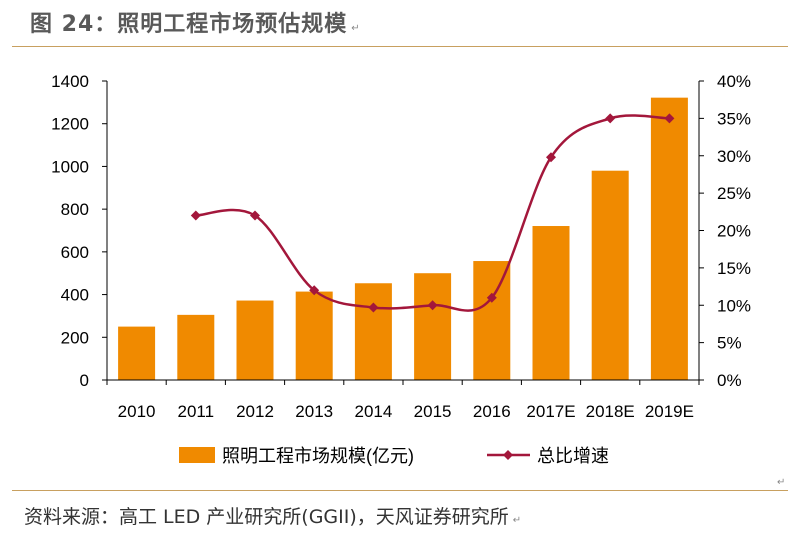  What do you see at coordinates (734, 156) in the screenshot?
I see `right-tick-label: 30%` at bounding box center [734, 156].